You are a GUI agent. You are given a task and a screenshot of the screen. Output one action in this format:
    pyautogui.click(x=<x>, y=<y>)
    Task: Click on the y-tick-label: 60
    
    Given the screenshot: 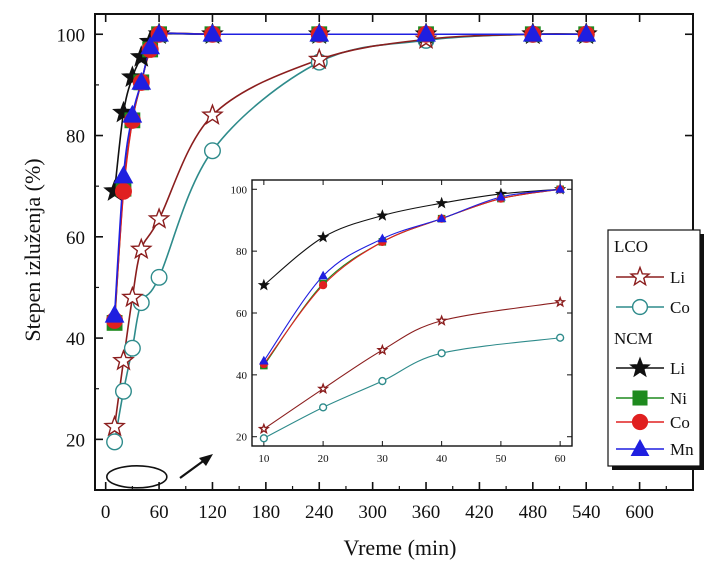 What is the action you would take?
    pyautogui.click(x=75, y=238)
    